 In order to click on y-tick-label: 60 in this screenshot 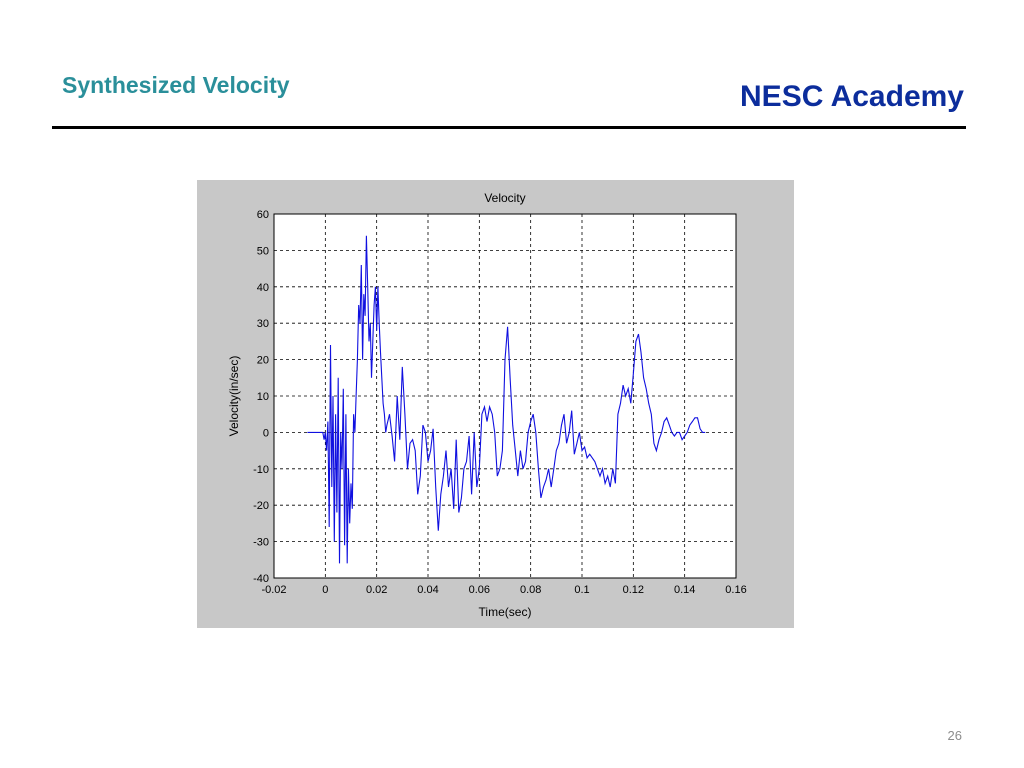, I will do `click(263, 215)`.